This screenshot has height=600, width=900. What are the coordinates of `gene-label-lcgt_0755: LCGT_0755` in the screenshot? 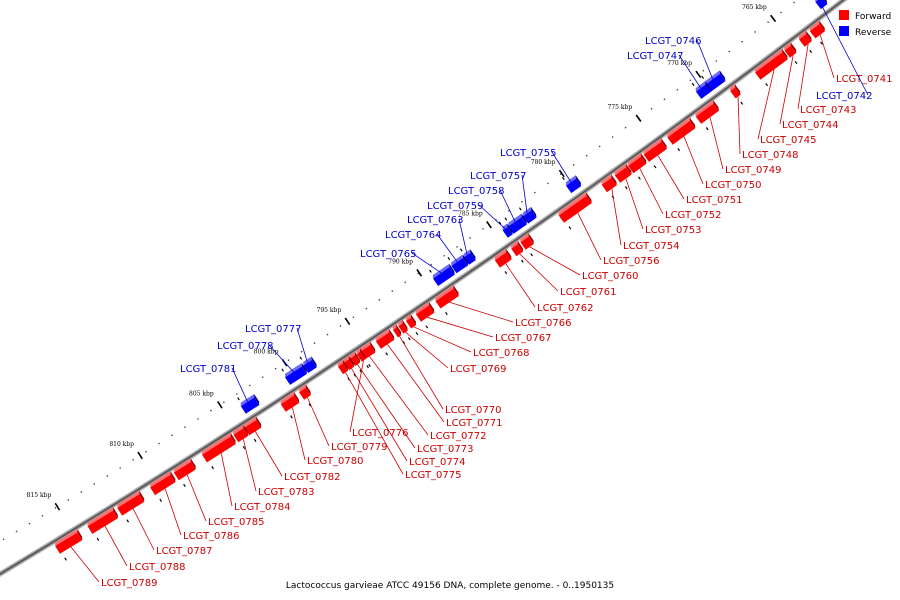 It's located at (528, 153).